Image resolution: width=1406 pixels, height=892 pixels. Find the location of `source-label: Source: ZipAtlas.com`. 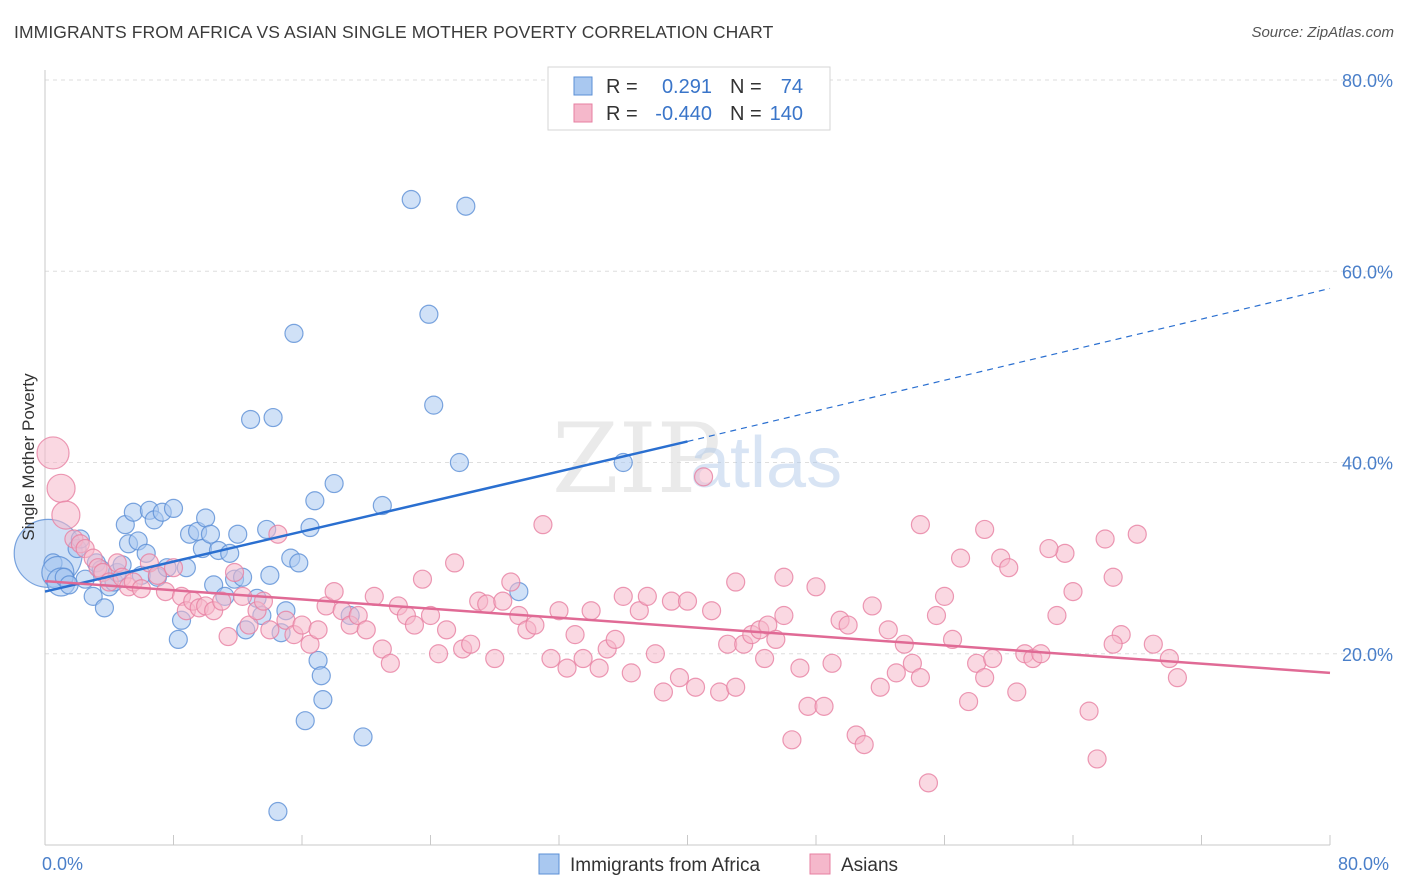

source-label: Source: ZipAtlas.com is located at coordinates (1322, 32).